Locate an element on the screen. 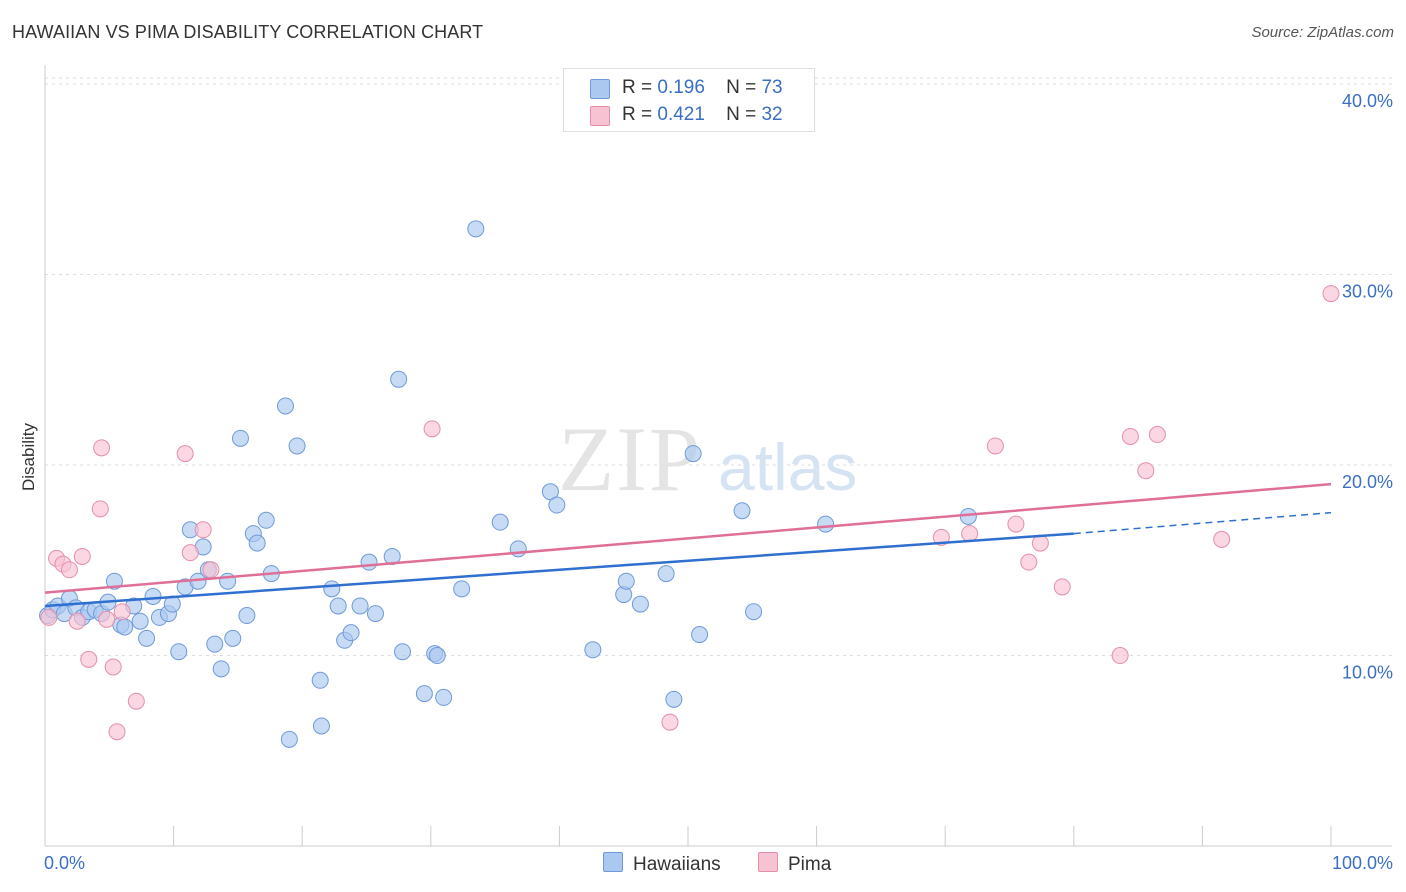 The image size is (1406, 892). stats-legend: R = 0.196 N = 73 R = 0.421 N = 32 is located at coordinates (689, 100).